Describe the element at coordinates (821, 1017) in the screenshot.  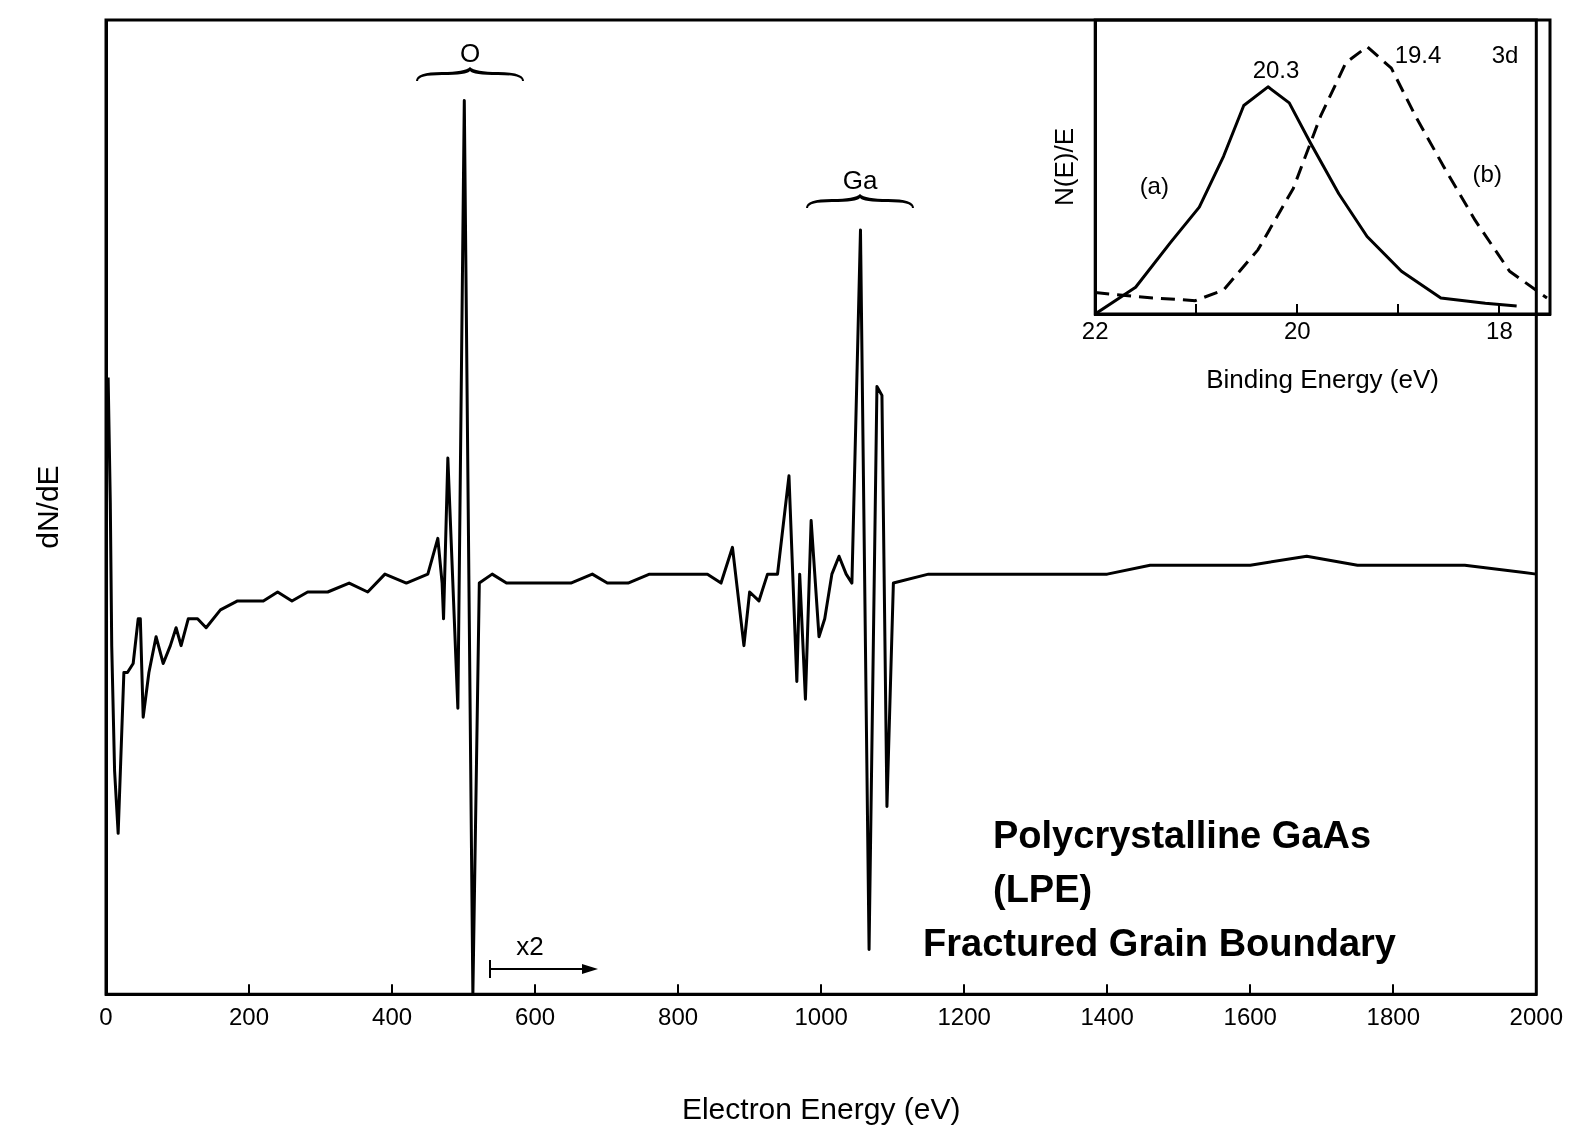
I see `x-tick-label: 1000` at that location.